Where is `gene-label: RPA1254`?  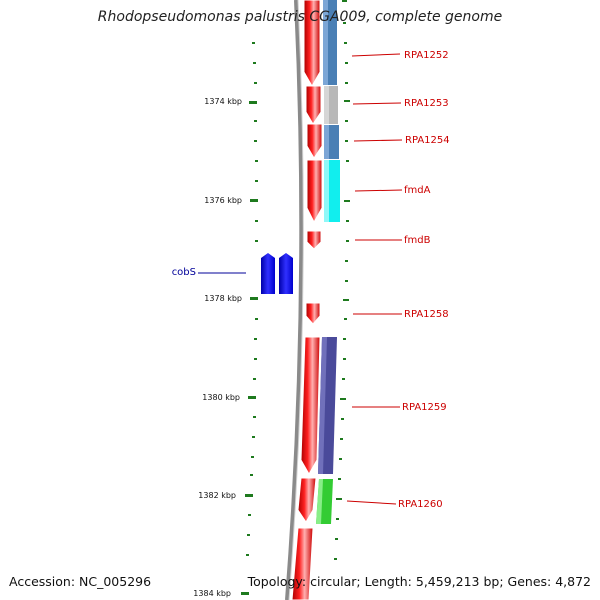
gene-label: RPA1254 is located at coordinates (427, 140).